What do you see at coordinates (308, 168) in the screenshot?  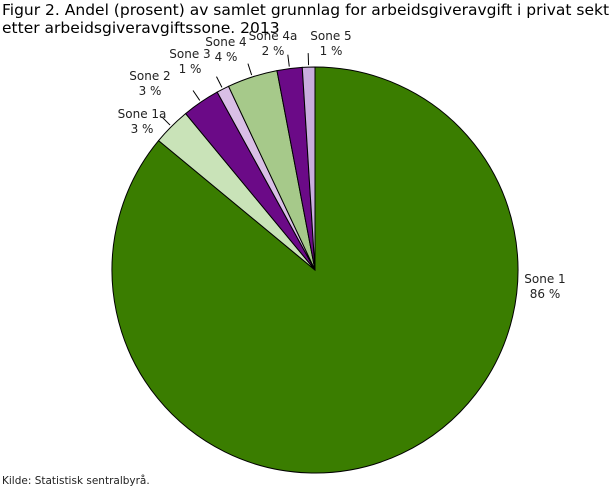 I see `pie-slice` at bounding box center [308, 168].